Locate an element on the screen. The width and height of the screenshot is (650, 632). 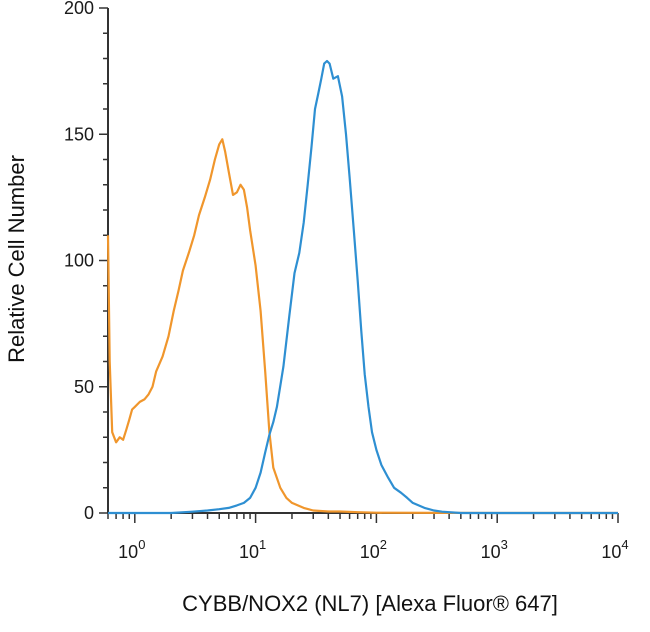
x-axis-label: CYBB/NOX2 (NL7) [Alexa Fluor® 647] is located at coordinates (370, 603).